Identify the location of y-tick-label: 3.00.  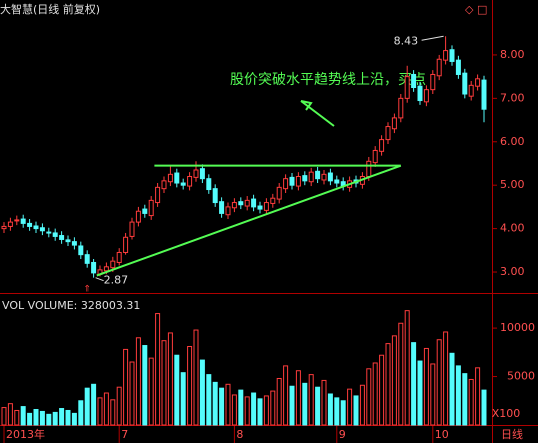
(512, 271).